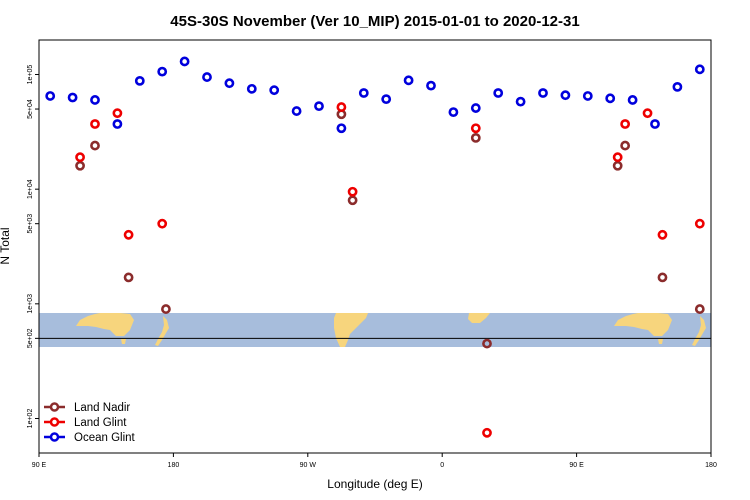 The width and height of the screenshot is (750, 500). I want to click on series-ocean-glint, so click(375, 95).